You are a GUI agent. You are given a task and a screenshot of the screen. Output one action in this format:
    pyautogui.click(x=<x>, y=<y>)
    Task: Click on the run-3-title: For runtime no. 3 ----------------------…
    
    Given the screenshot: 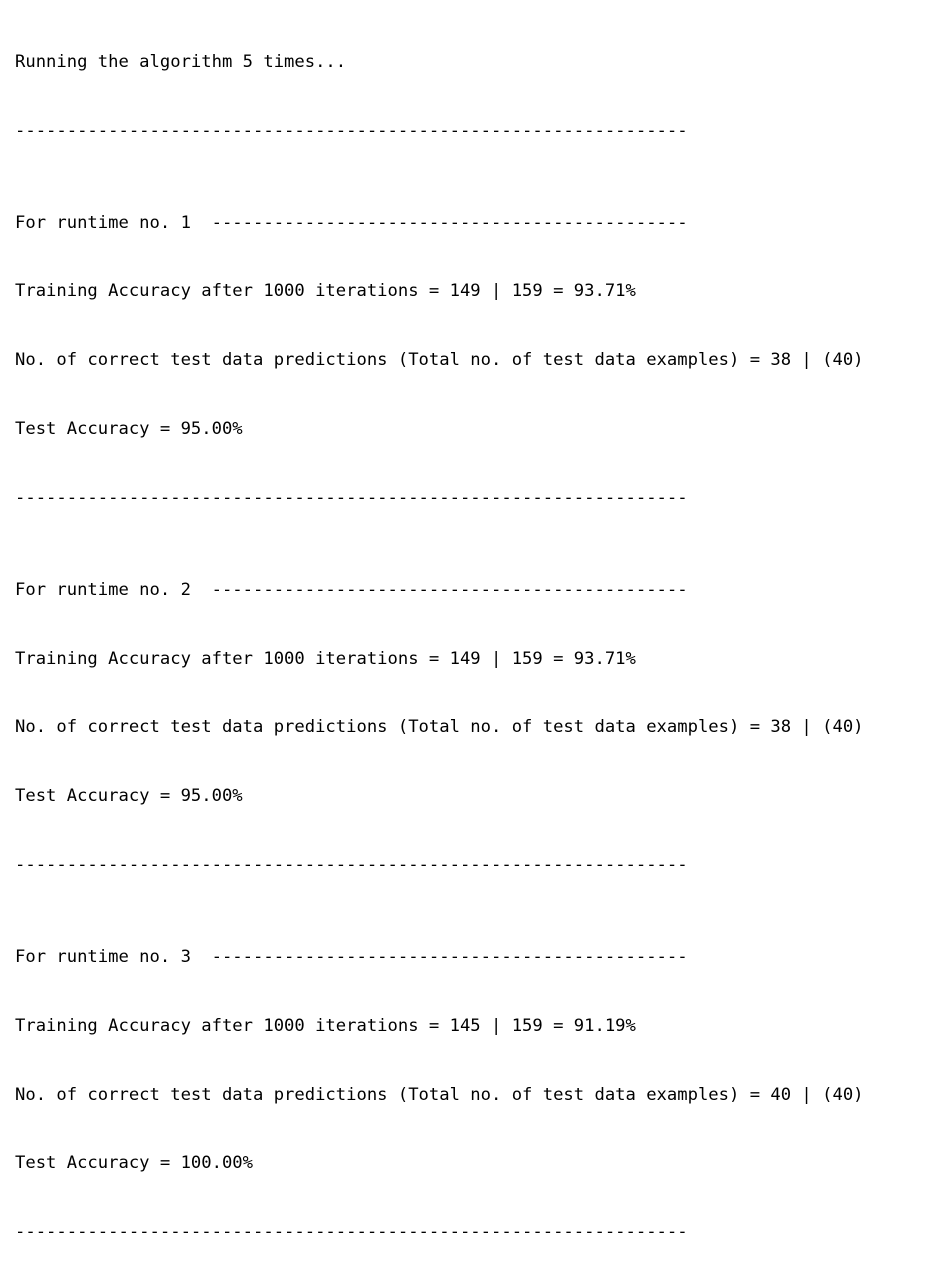 What is the action you would take?
    pyautogui.click(x=351, y=956)
    